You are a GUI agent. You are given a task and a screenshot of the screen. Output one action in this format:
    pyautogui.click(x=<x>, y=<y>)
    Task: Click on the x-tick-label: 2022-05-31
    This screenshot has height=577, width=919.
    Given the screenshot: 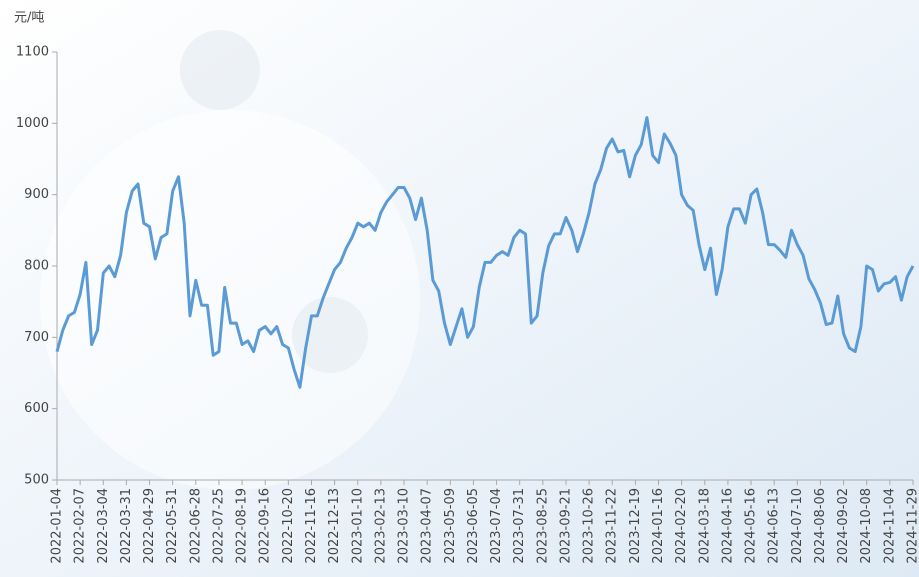 What is the action you would take?
    pyautogui.click(x=172, y=526)
    